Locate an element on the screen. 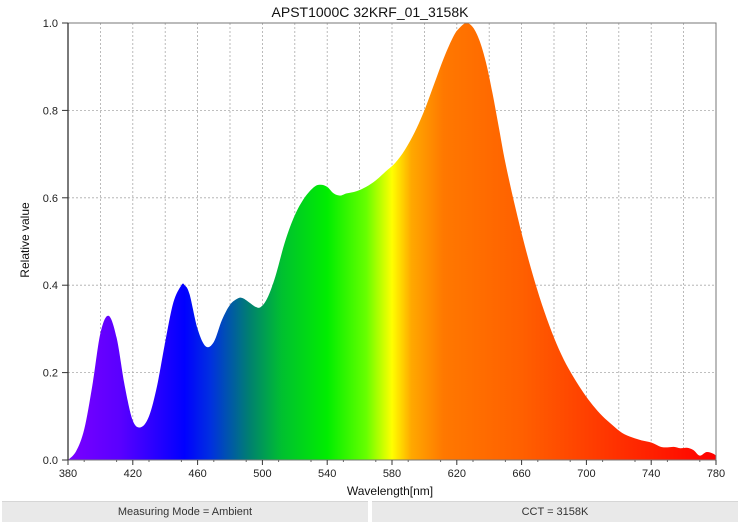  y-tick-label: 1.0 is located at coordinates (50, 24).